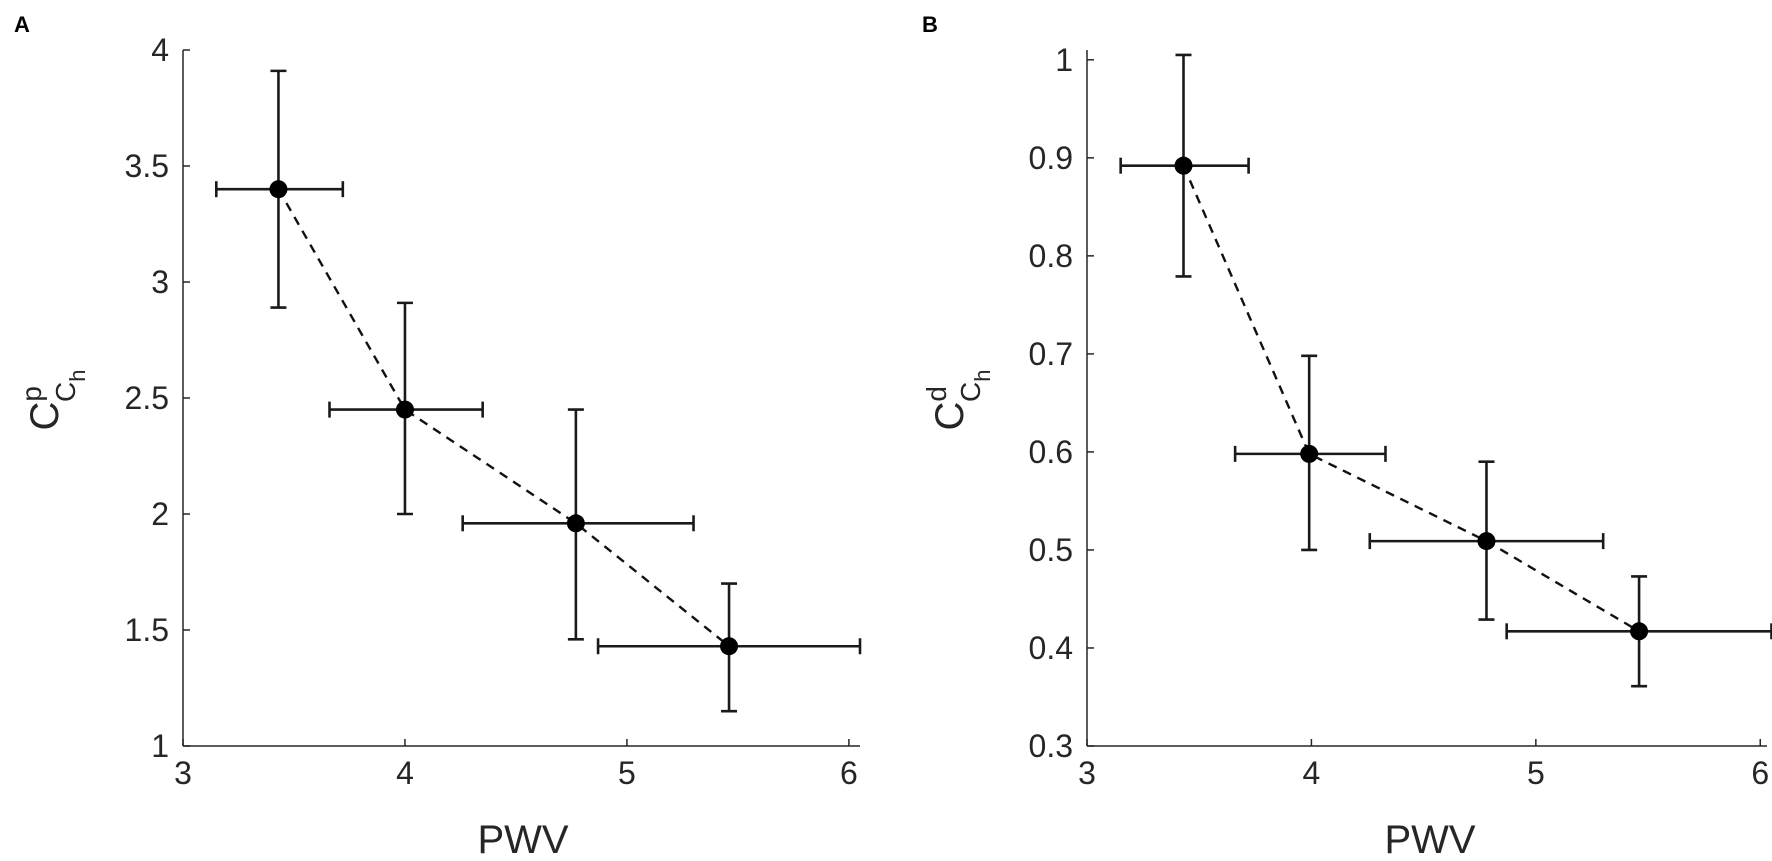  What do you see at coordinates (405, 773) in the screenshot?
I see `x-tick-label-a: 4` at bounding box center [405, 773].